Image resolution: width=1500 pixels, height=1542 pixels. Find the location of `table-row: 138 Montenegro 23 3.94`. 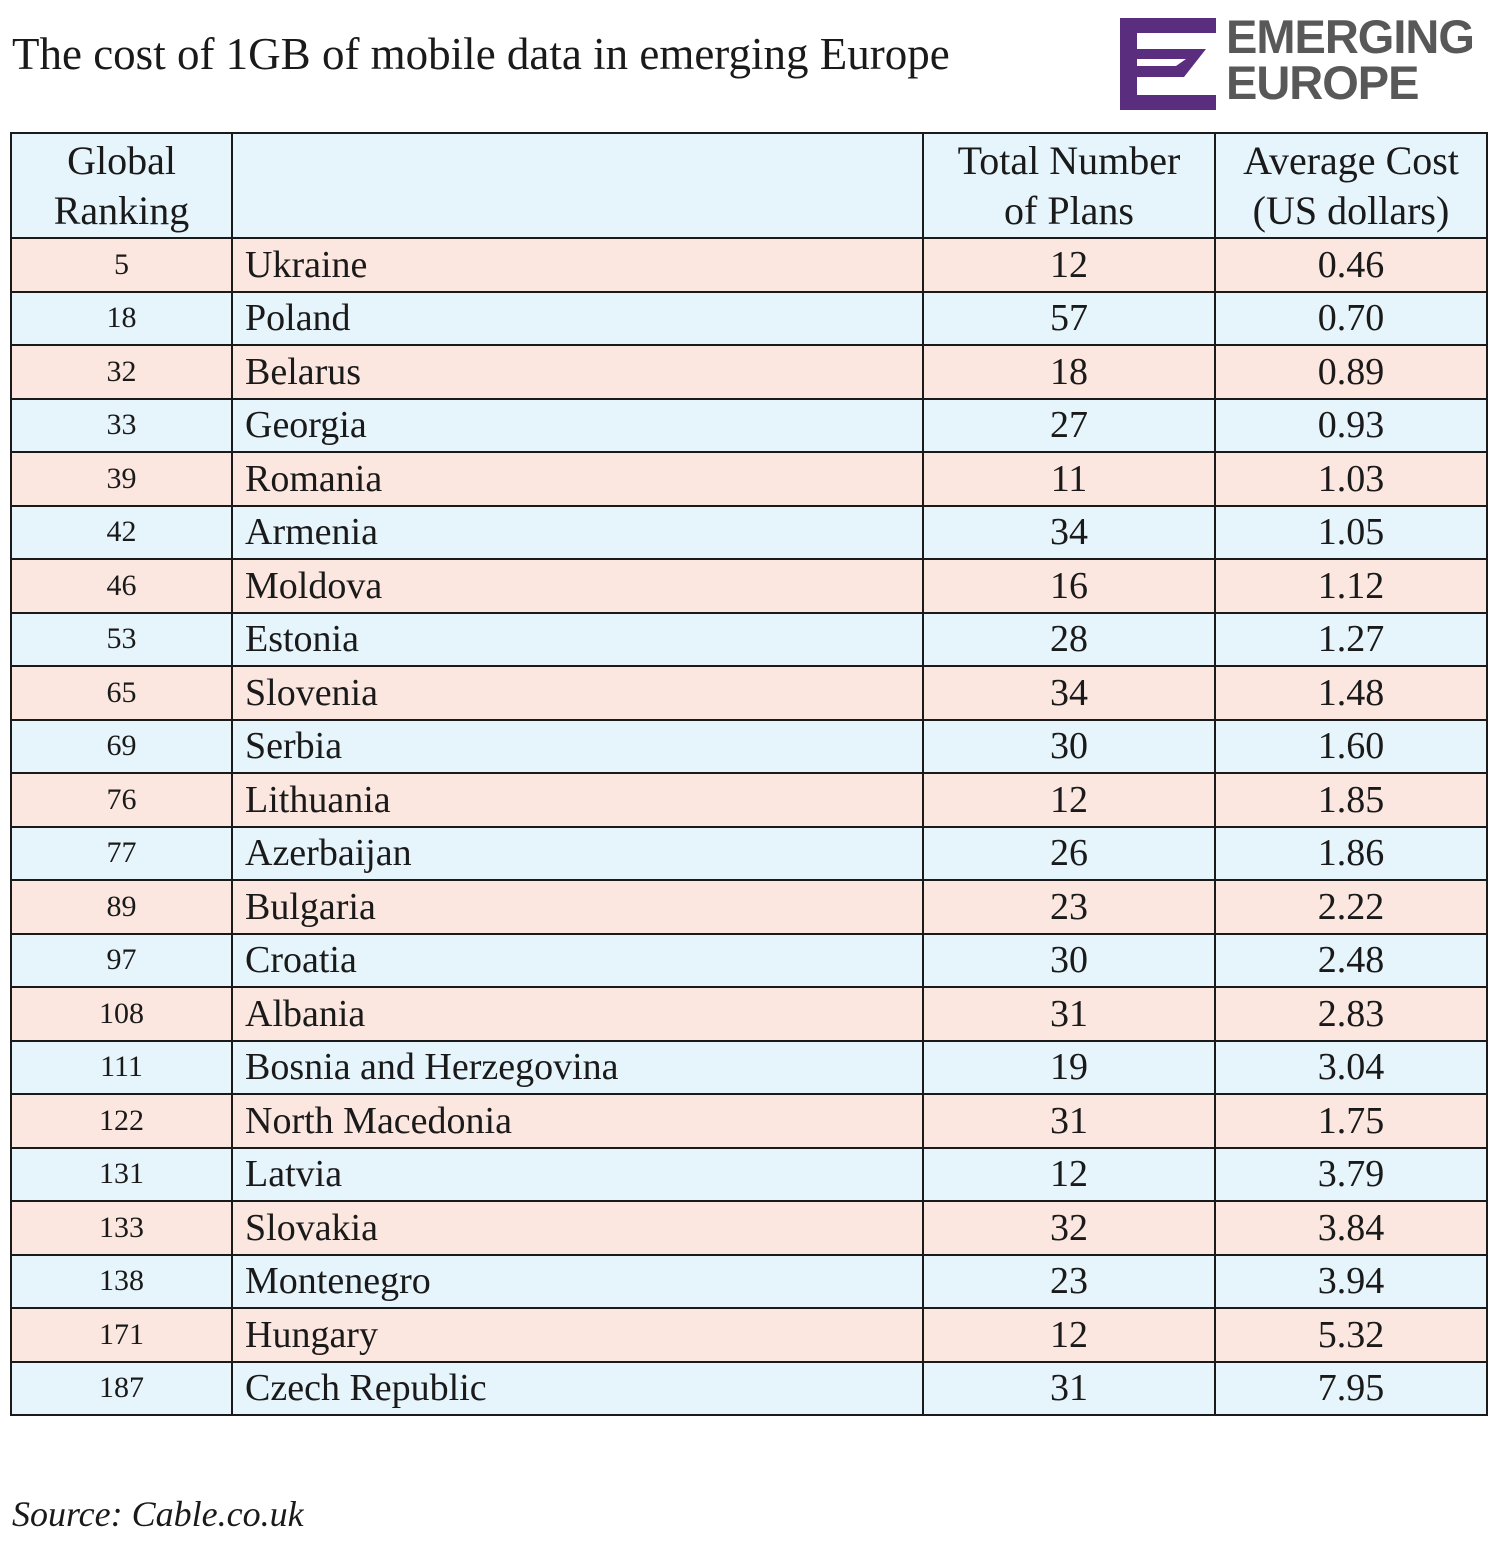

table-row: 138 Montenegro 23 3.94 is located at coordinates (749, 1281).